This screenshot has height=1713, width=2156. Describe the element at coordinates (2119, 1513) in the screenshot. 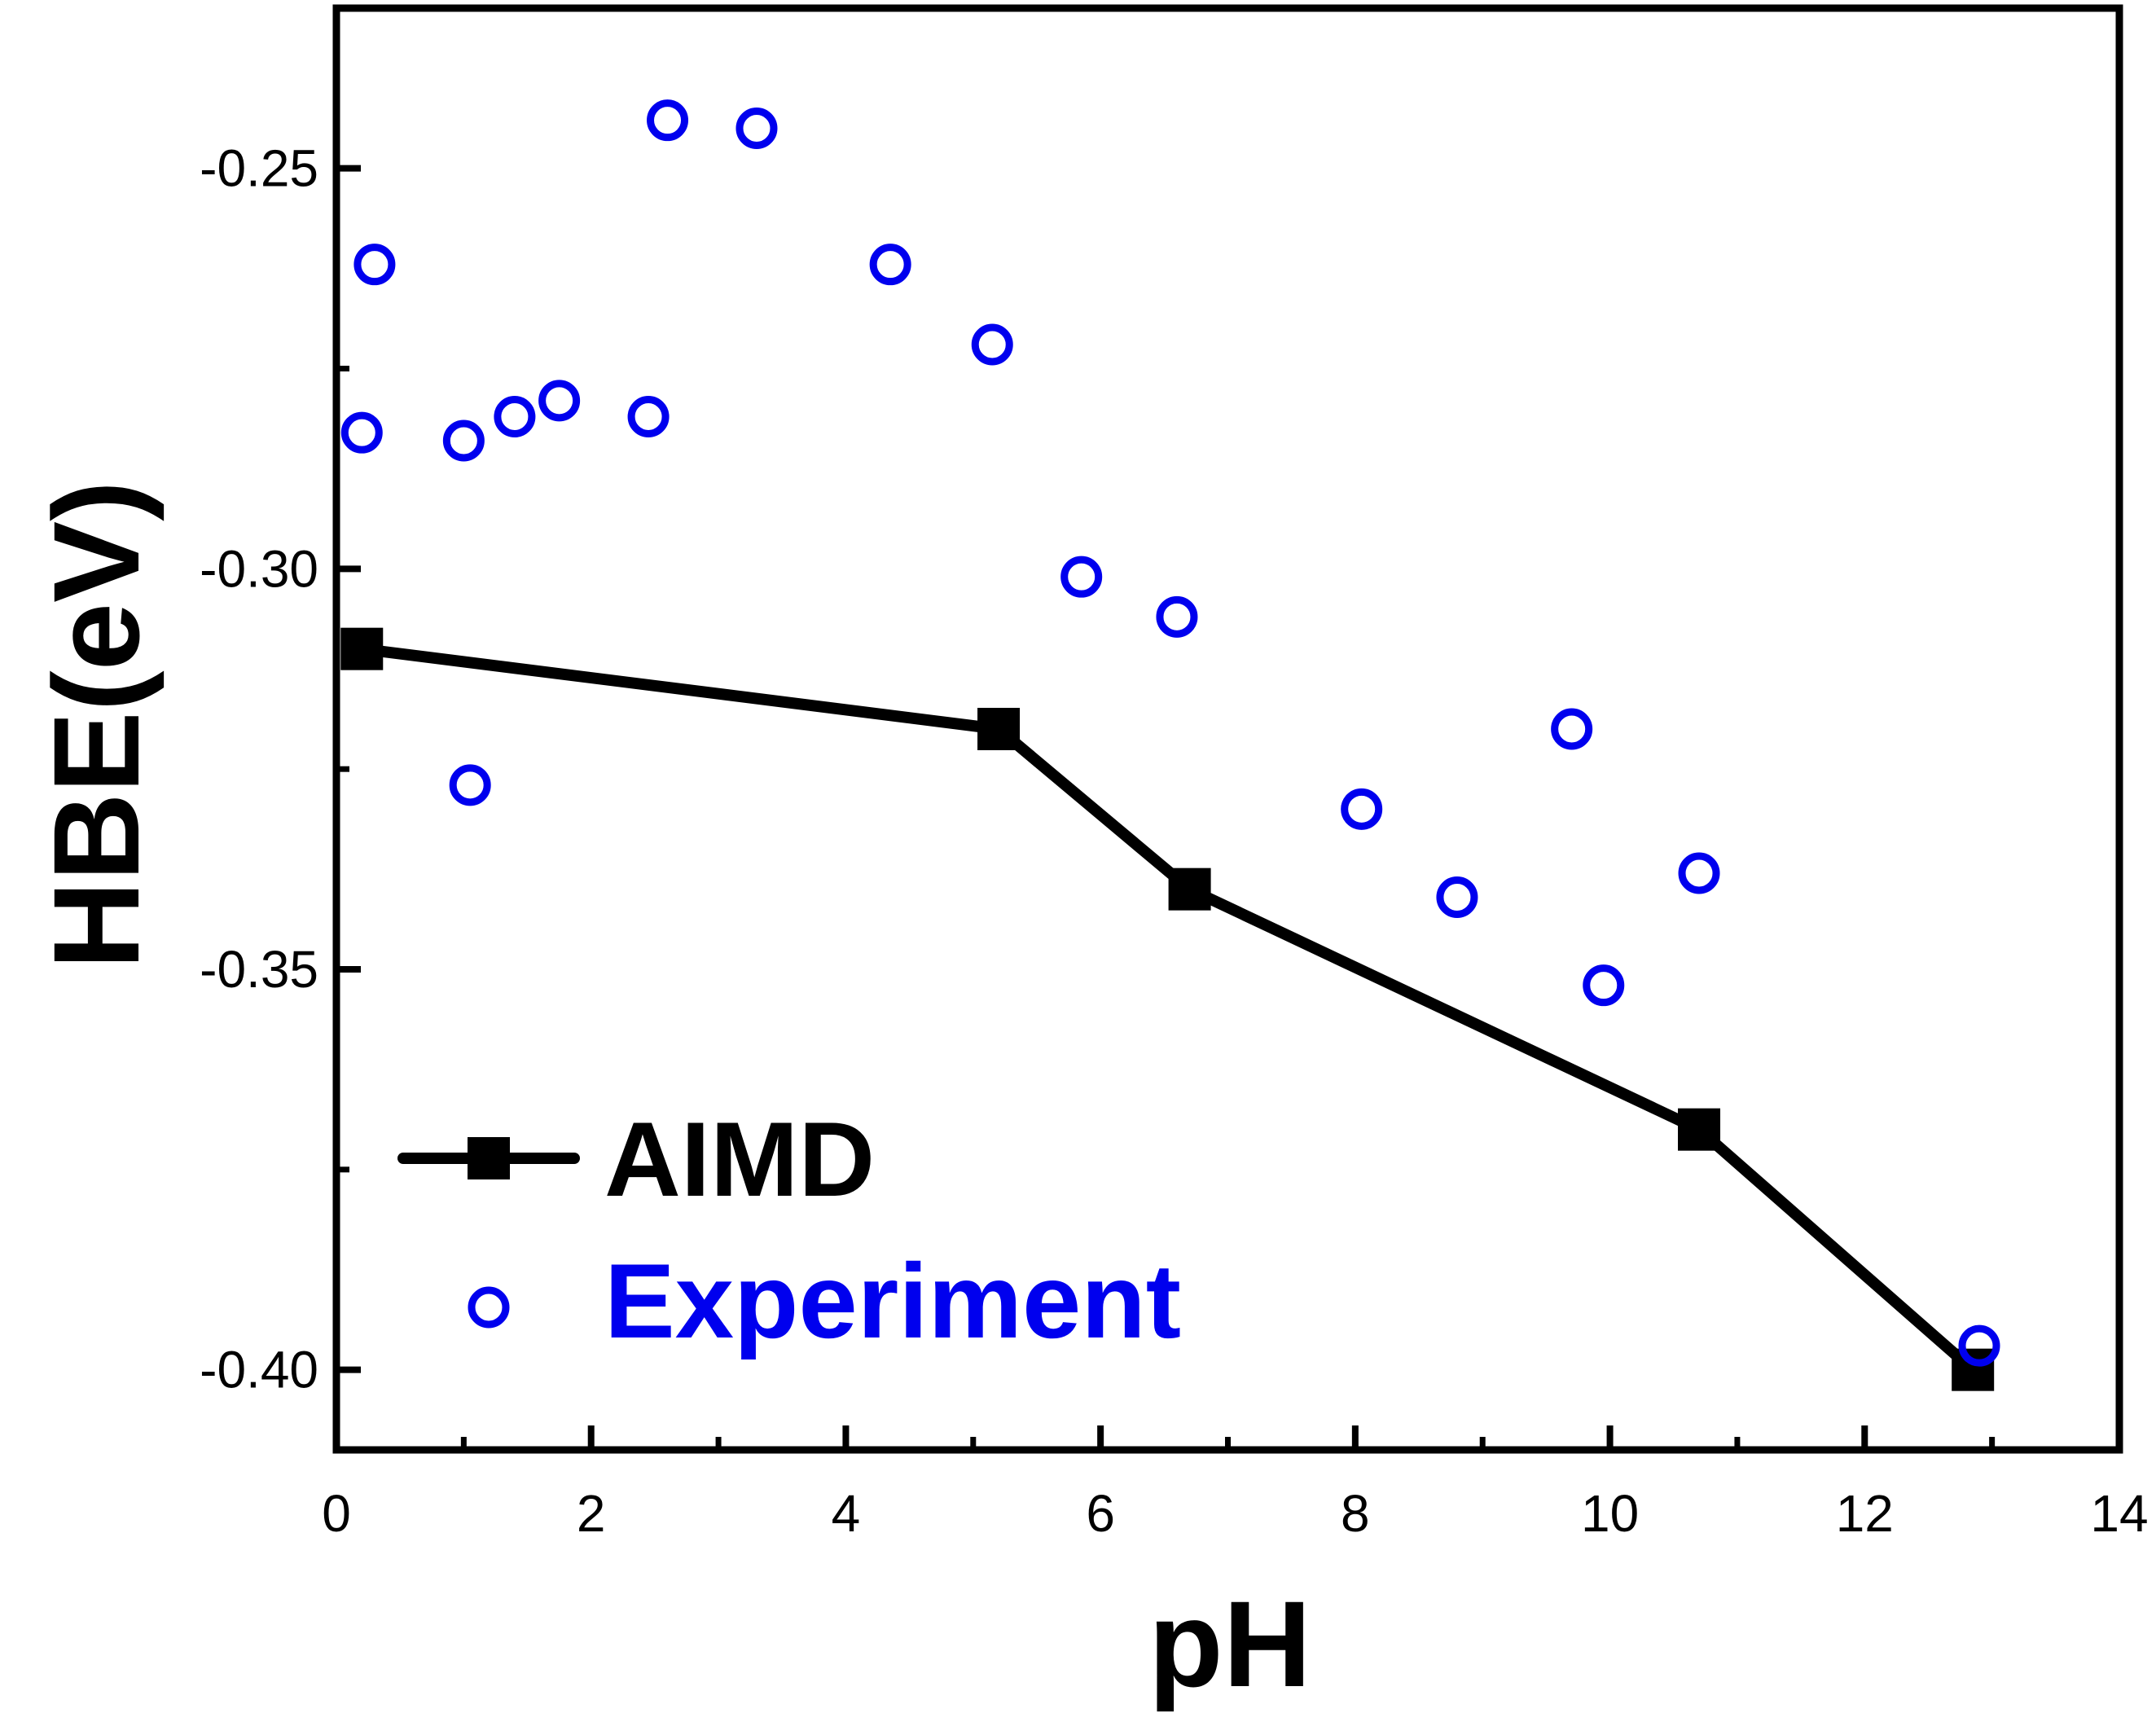

I see `x-tick-label: 14` at that location.